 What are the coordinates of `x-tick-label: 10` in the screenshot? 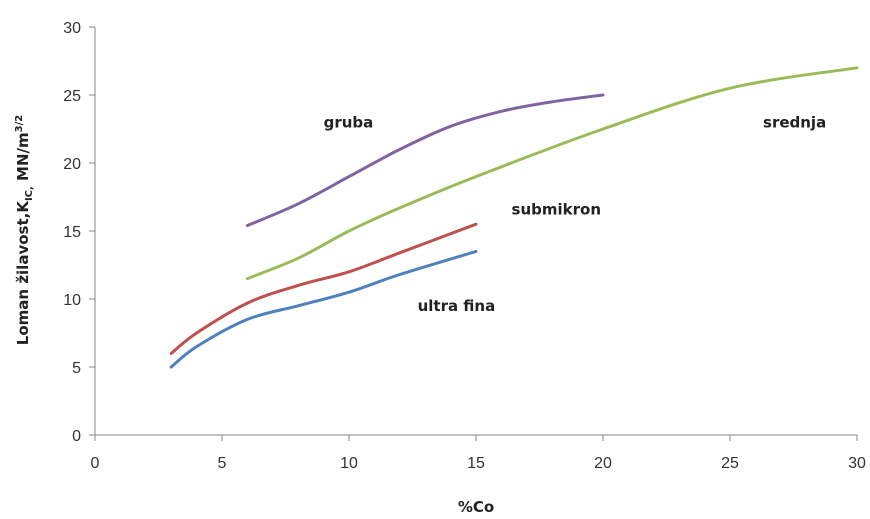 It's located at (349, 463).